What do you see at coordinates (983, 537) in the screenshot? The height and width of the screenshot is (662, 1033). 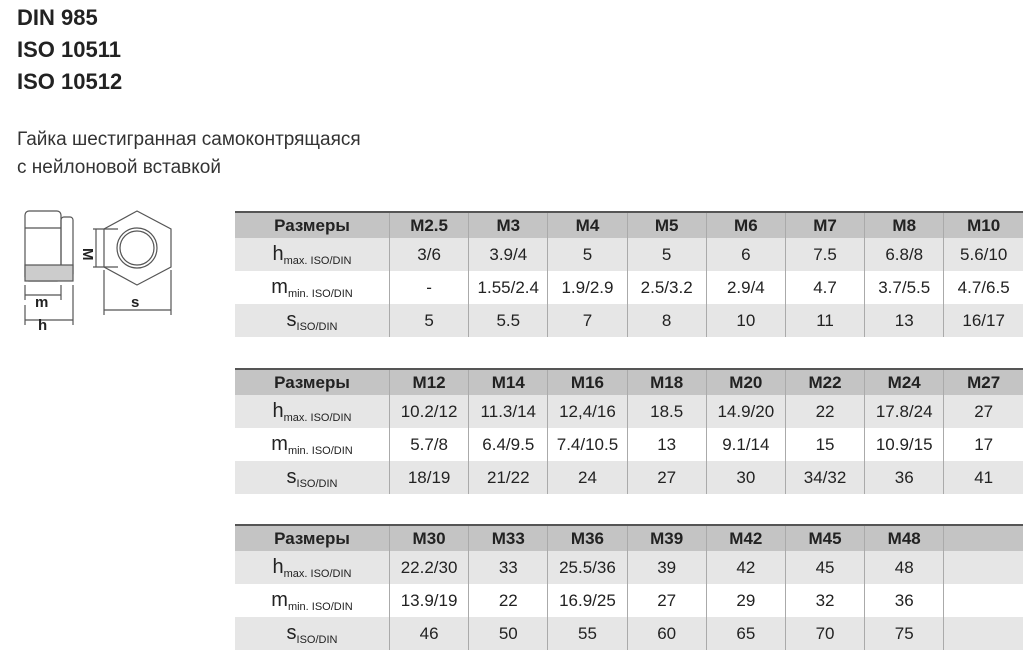 I see `size-header` at bounding box center [983, 537].